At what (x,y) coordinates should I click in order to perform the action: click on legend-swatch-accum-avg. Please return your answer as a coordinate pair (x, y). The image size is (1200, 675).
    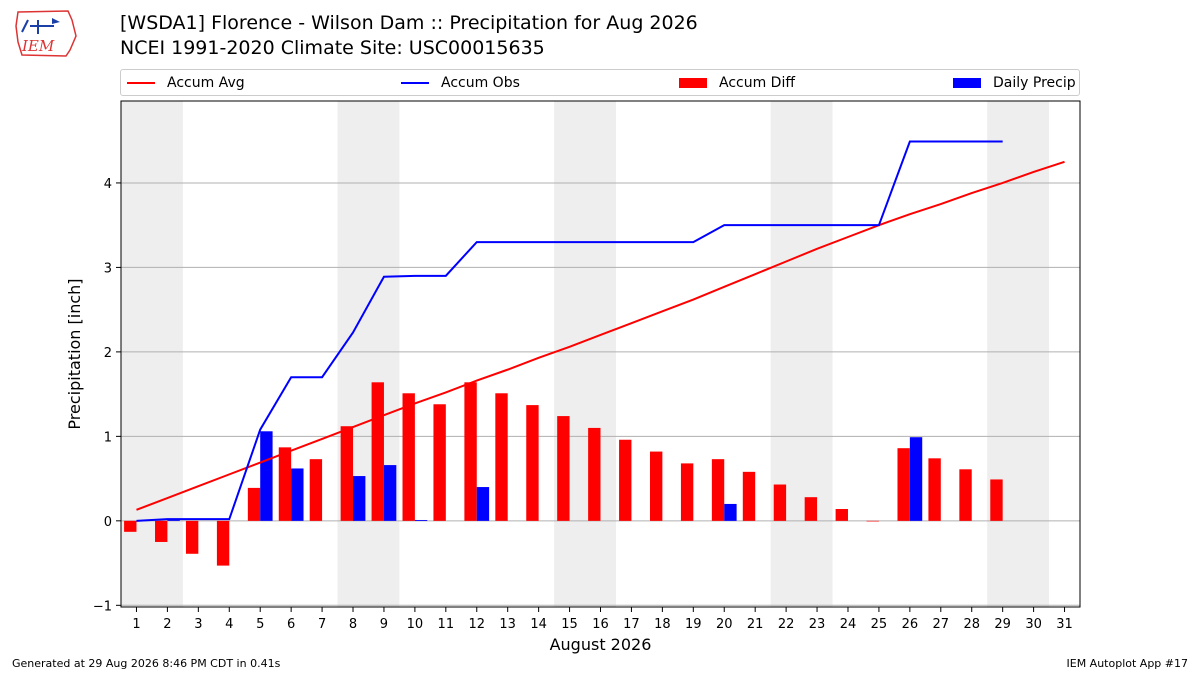
    Looking at the image, I should click on (141, 83).